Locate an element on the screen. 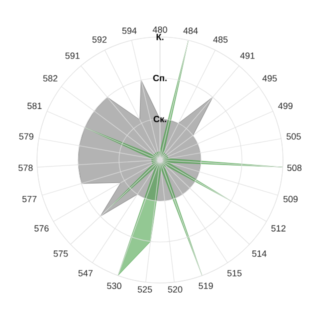 The width and height of the screenshot is (320, 320). spoke-label: 547 is located at coordinates (85, 273).